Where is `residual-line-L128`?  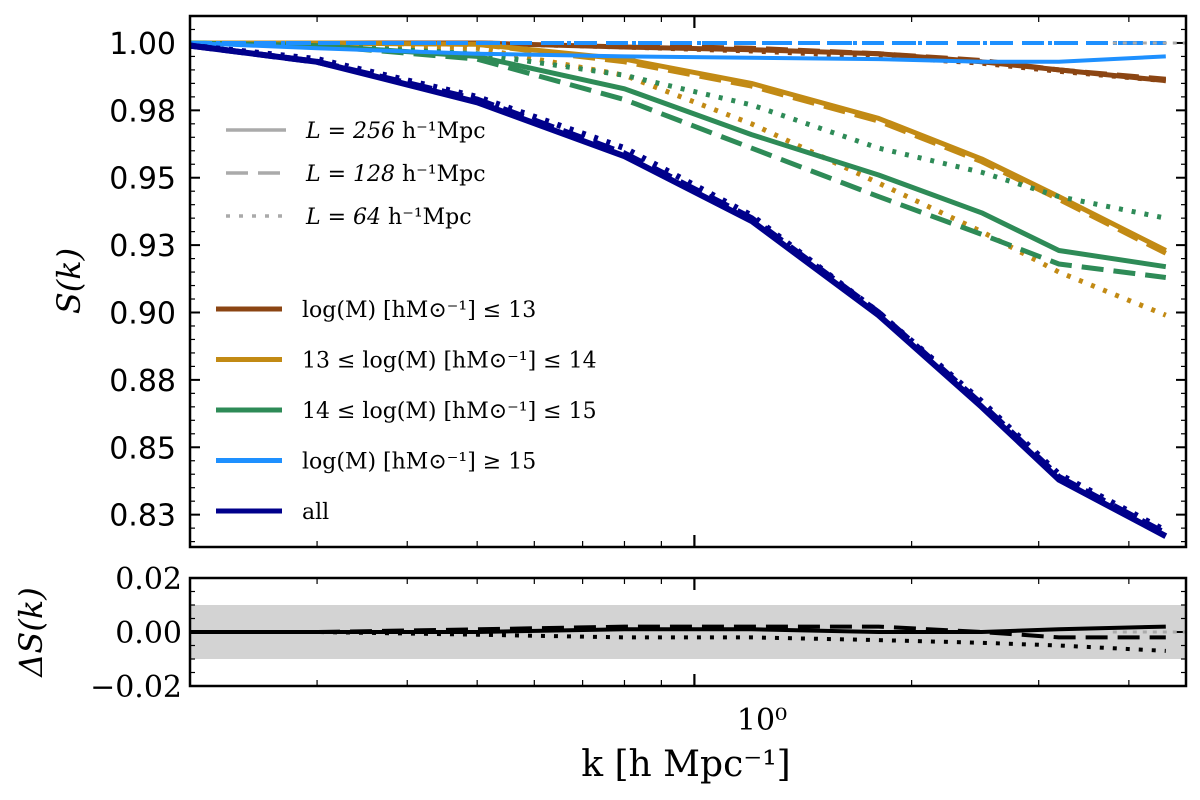 residual-line-L128 is located at coordinates (678, 632).